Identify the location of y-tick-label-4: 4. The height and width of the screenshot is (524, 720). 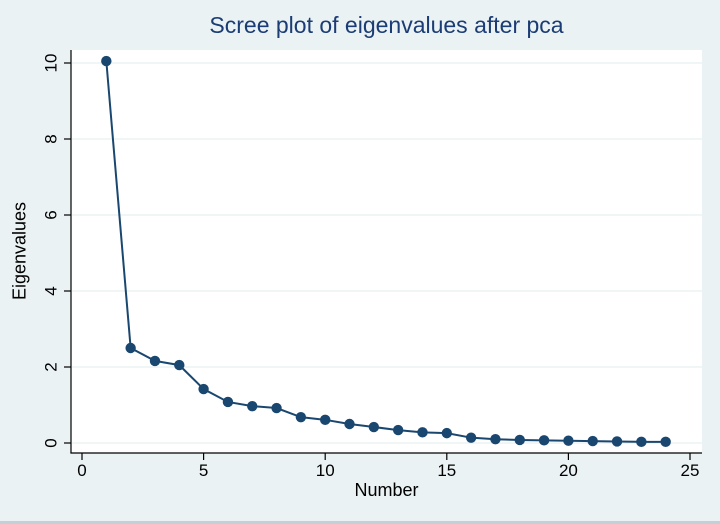
(51, 290).